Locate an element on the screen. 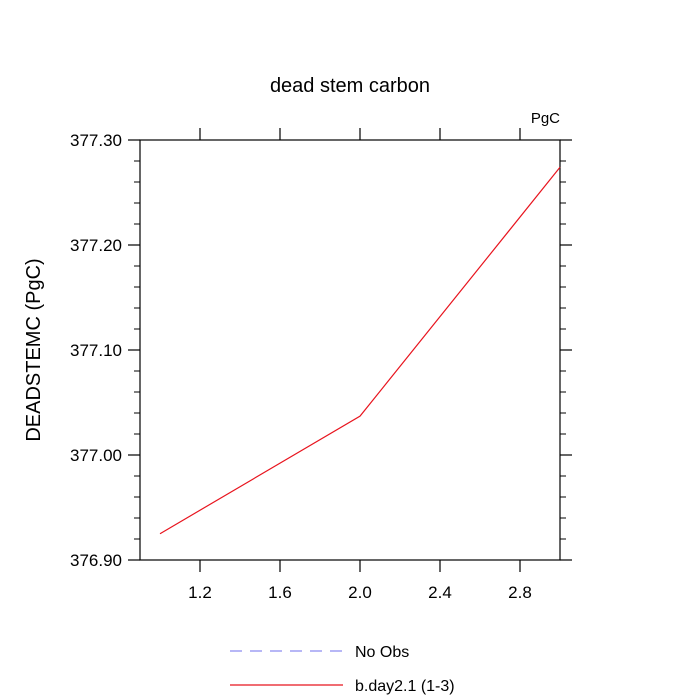 This screenshot has height=700, width=700. x-tick-label: 1.6 is located at coordinates (280, 592).